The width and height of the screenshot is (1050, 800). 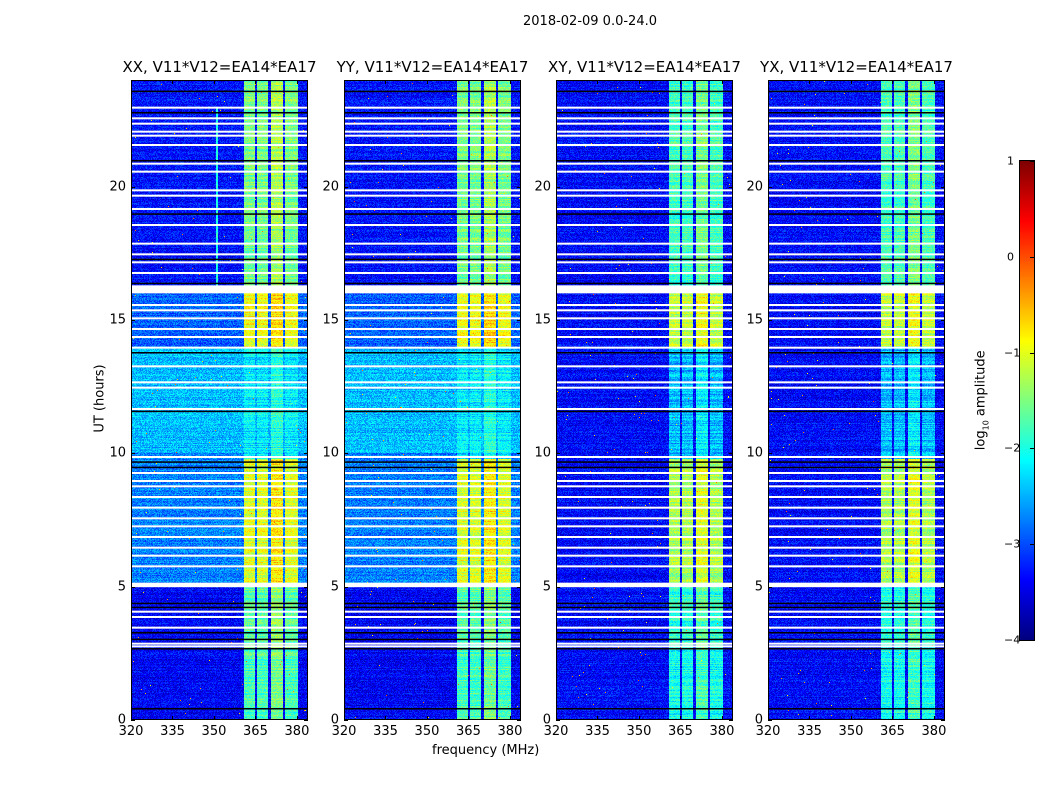 I want to click on panel-title: XY, V11*V12=EA14*EA17, so click(x=644, y=67).